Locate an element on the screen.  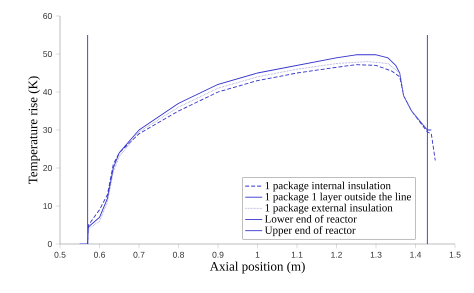
y-tick-label: 20 is located at coordinates (47, 168).